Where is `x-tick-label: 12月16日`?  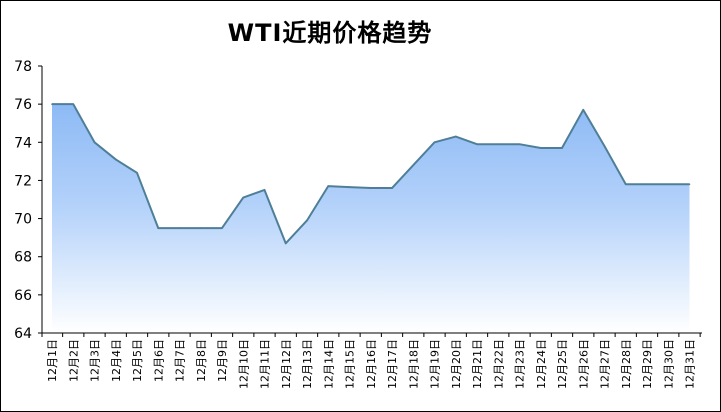 x-tick-label: 12月16日 is located at coordinates (371, 364).